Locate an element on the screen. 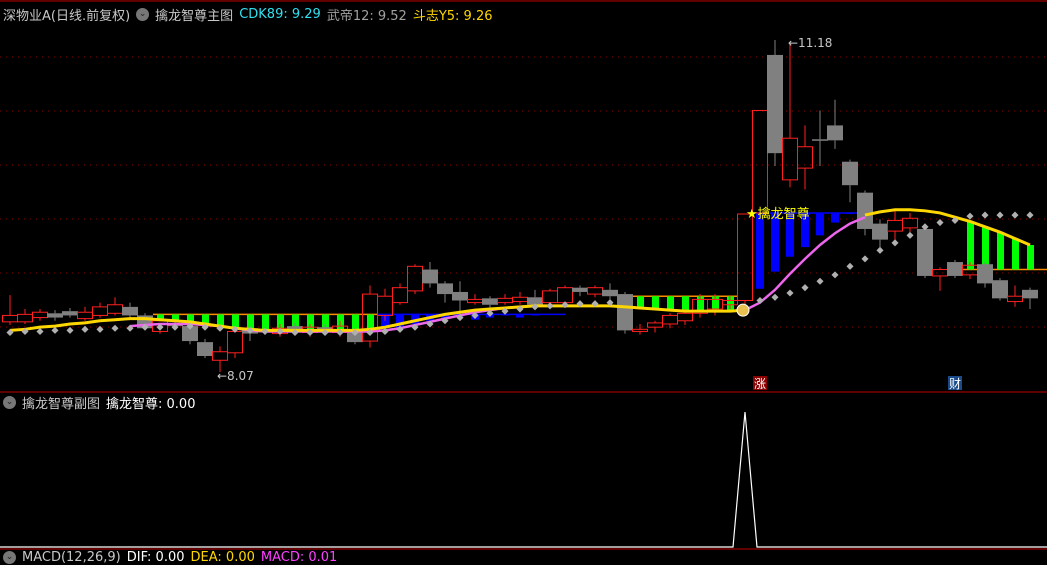 Image resolution: width=1047 pixels, height=565 pixels. money-bag-icon is located at coordinates (743, 310).